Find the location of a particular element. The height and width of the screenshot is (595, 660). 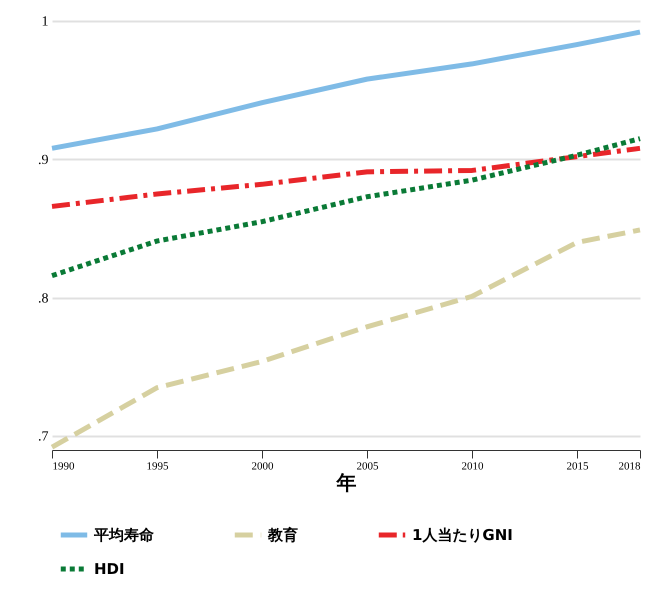

x-tick-label: 2018 is located at coordinates (629, 466).